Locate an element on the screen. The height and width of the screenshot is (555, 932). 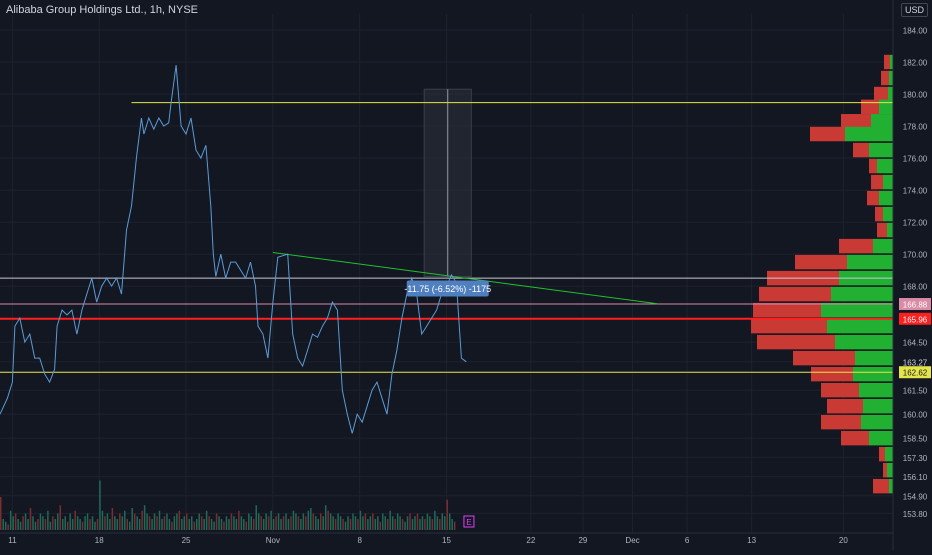
axis-label-13: 162.62 is located at coordinates (915, 373).